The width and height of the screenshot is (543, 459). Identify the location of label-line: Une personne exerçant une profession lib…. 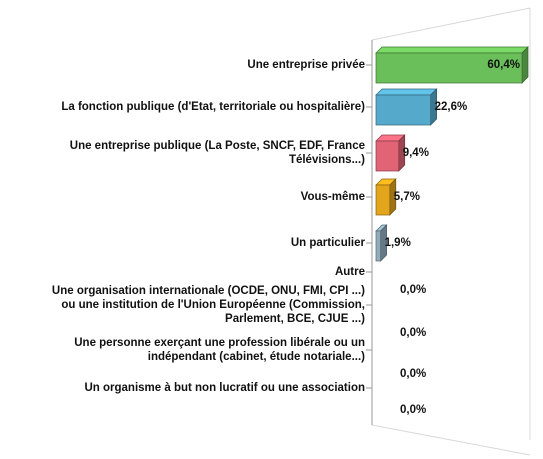
(219, 343).